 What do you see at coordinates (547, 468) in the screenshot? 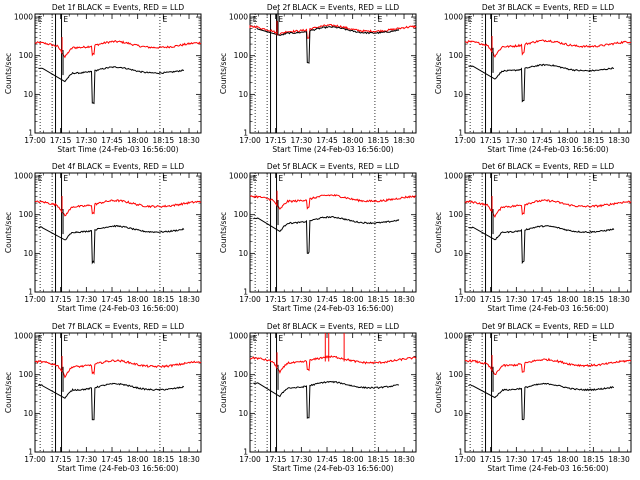
I see `x-axis-label: Start Time (24-Feb-03 16:56:00)` at bounding box center [547, 468].